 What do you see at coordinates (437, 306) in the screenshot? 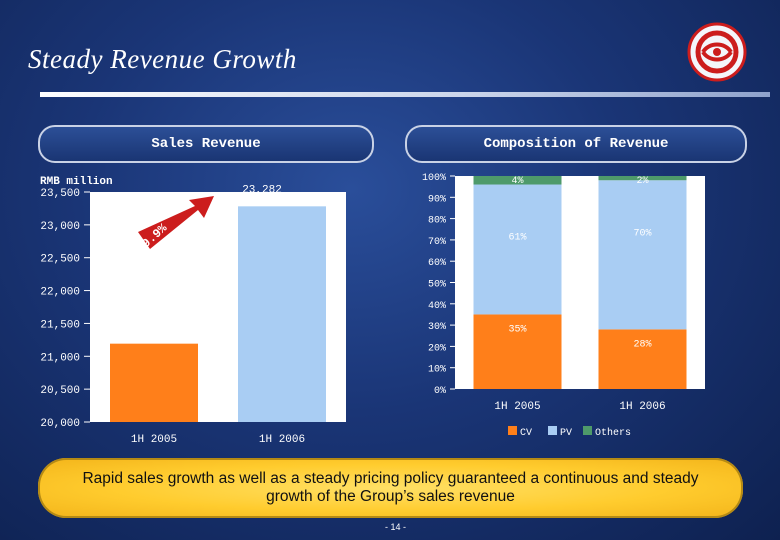
I see `comp-y-tick-label: 40%` at bounding box center [437, 306].